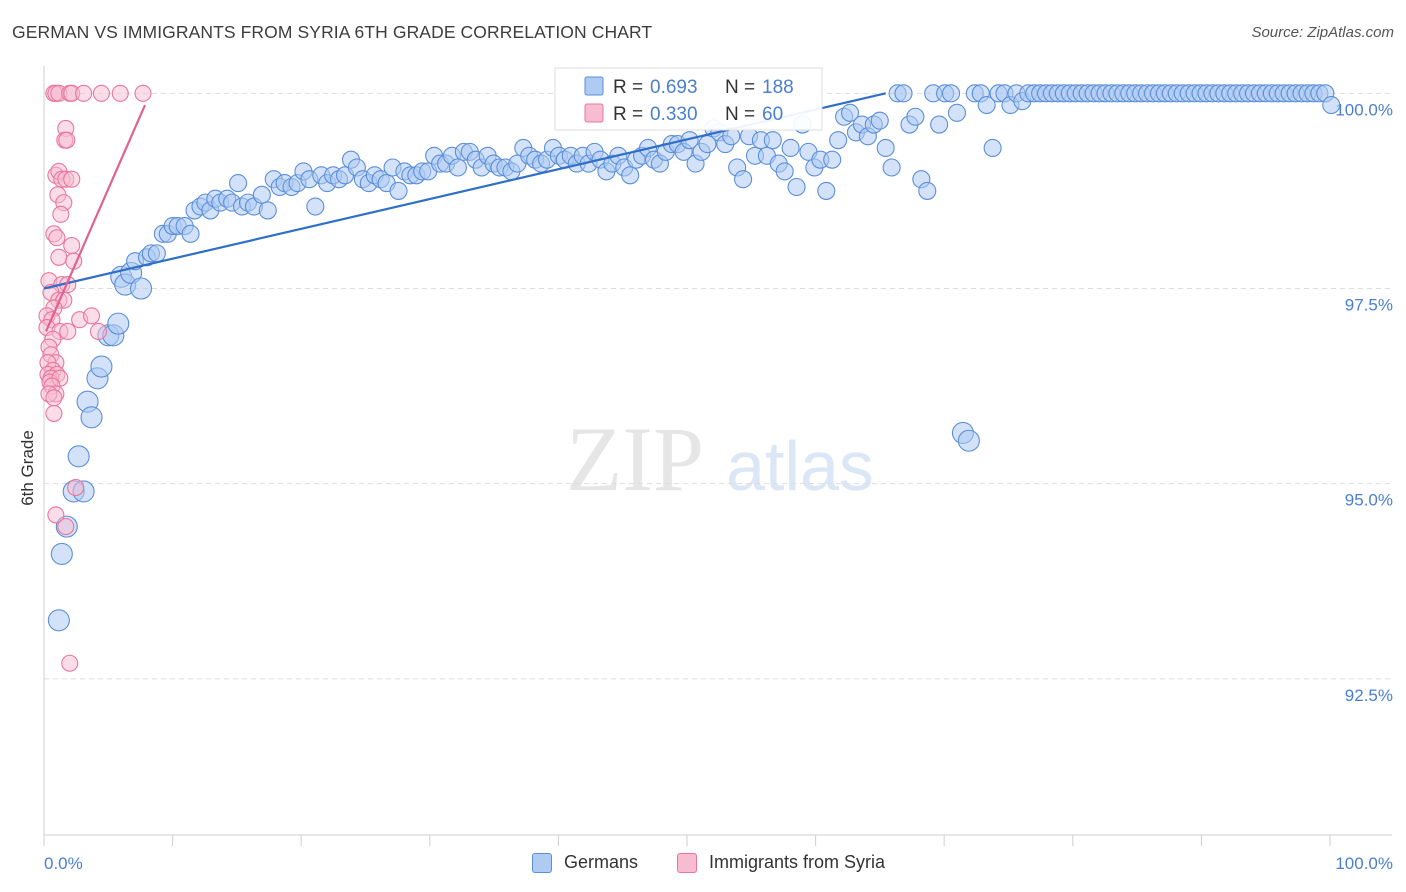 The width and height of the screenshot is (1406, 892). What do you see at coordinates (688, 99) in the screenshot?
I see `stats-legend: R = 0.693 N = 188 R = 0.330 N = 60` at bounding box center [688, 99].